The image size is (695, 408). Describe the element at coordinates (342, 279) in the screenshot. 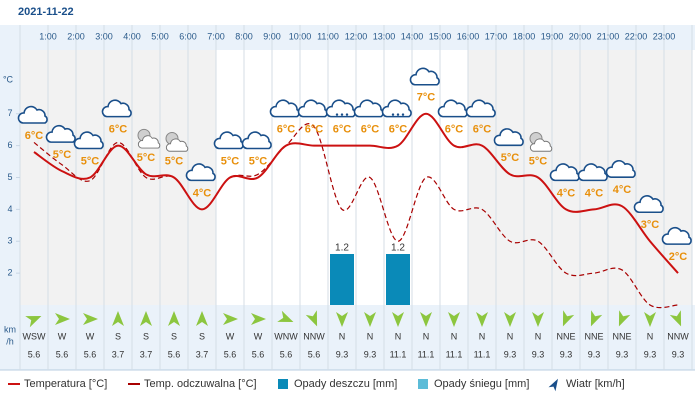

I see `precip-bar` at that location.